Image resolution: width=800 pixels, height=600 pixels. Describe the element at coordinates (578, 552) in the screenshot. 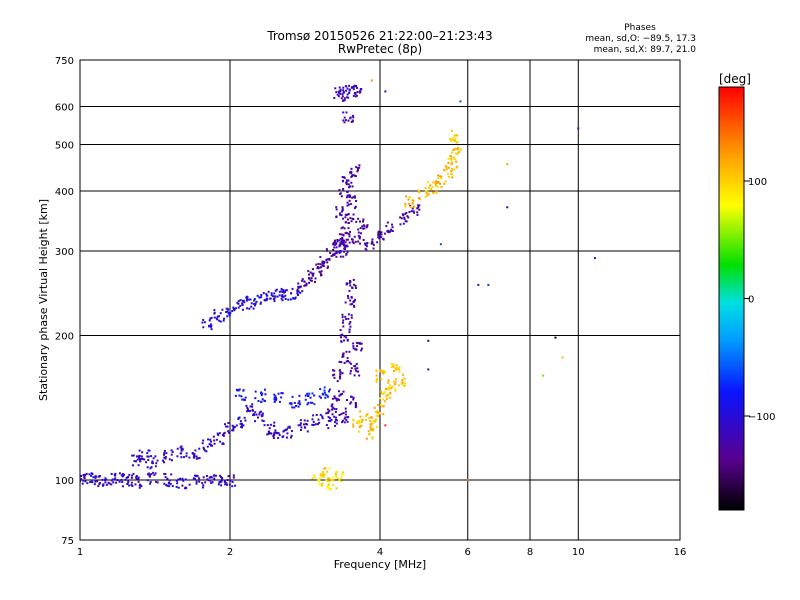

I see `x-tick-label: 10` at that location.